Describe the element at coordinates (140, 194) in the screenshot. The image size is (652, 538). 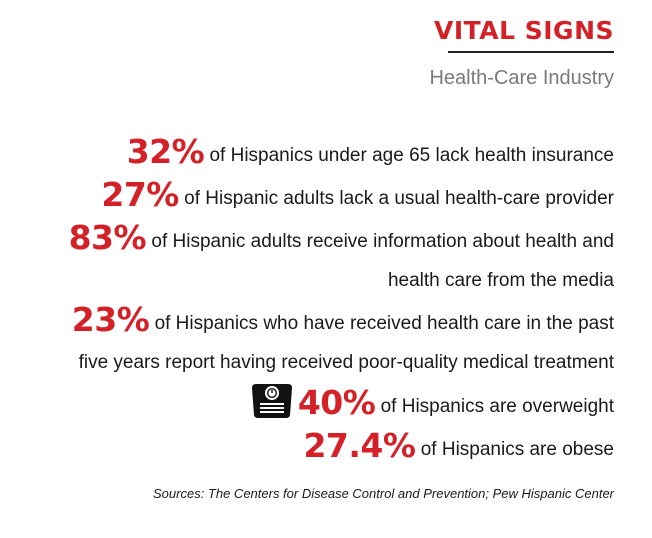
I see `stat-percent: 27%` at that location.